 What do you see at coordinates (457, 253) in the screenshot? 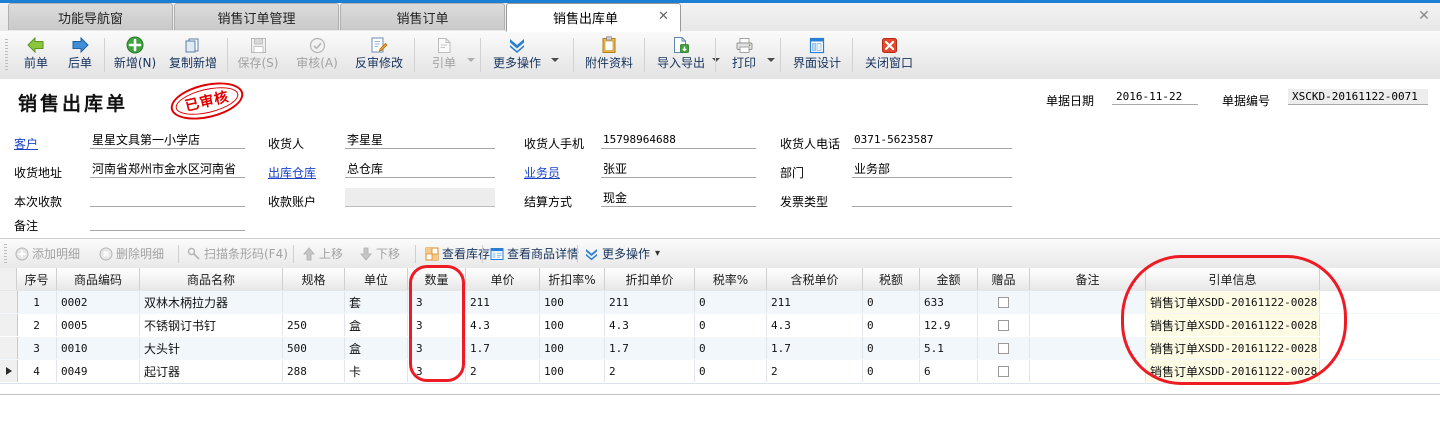
I see `view-inventory-button: 查看库存` at bounding box center [457, 253].